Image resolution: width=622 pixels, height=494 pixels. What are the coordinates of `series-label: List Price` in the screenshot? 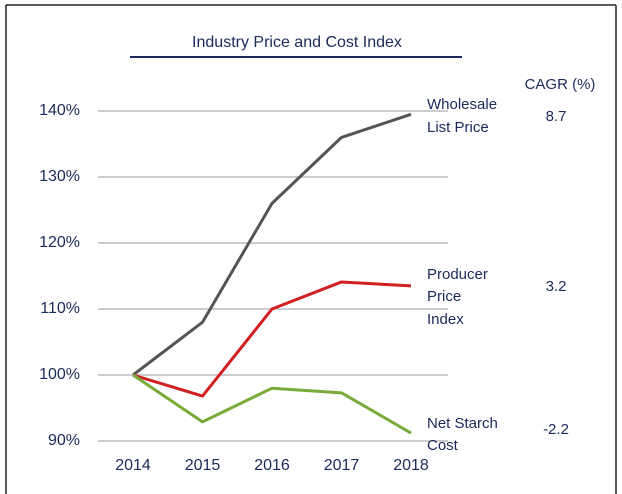 It's located at (458, 127).